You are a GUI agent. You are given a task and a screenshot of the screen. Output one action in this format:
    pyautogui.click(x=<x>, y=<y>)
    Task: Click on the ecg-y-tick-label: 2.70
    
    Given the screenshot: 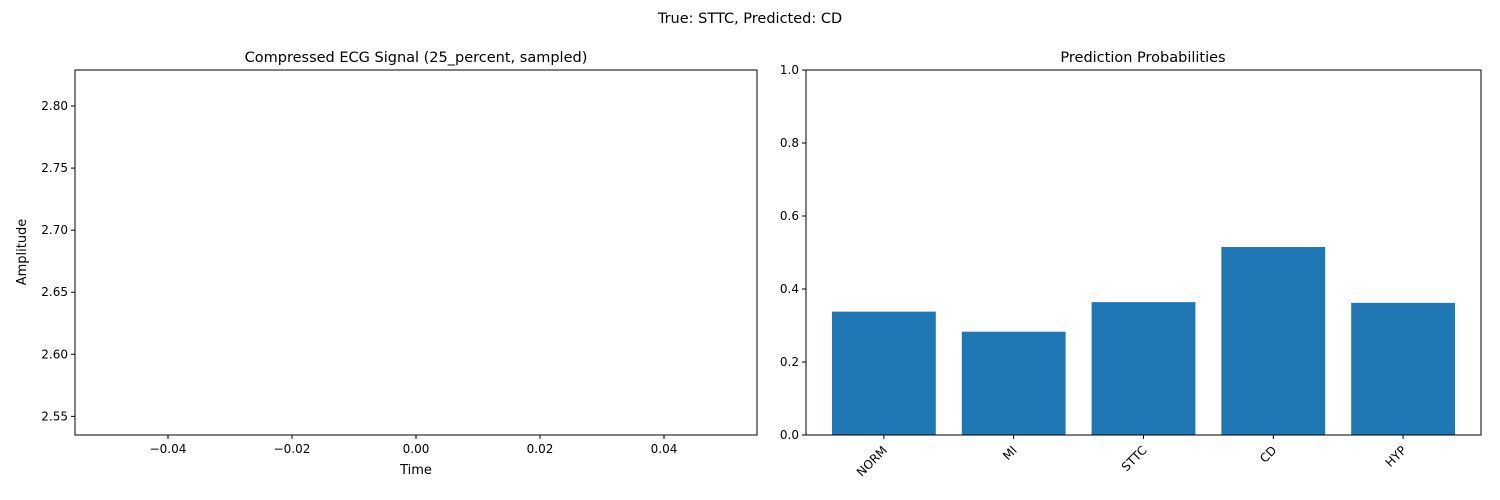 What is the action you would take?
    pyautogui.click(x=54, y=230)
    